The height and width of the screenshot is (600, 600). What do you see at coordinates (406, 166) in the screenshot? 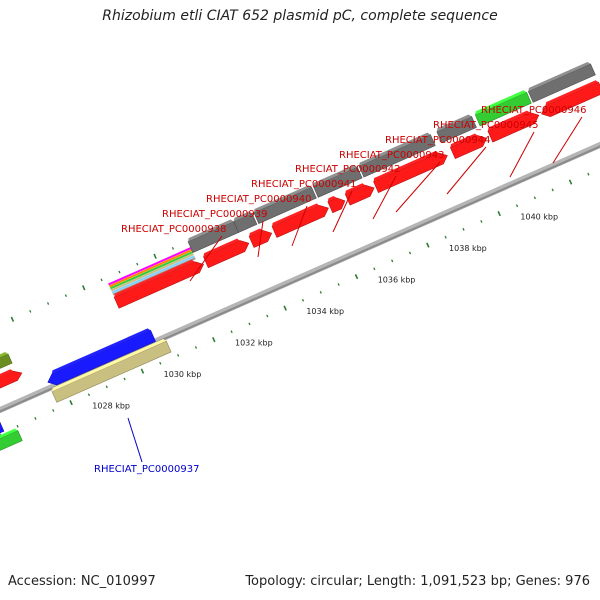
I see `gene-red-944-bevel` at bounding box center [406, 166].